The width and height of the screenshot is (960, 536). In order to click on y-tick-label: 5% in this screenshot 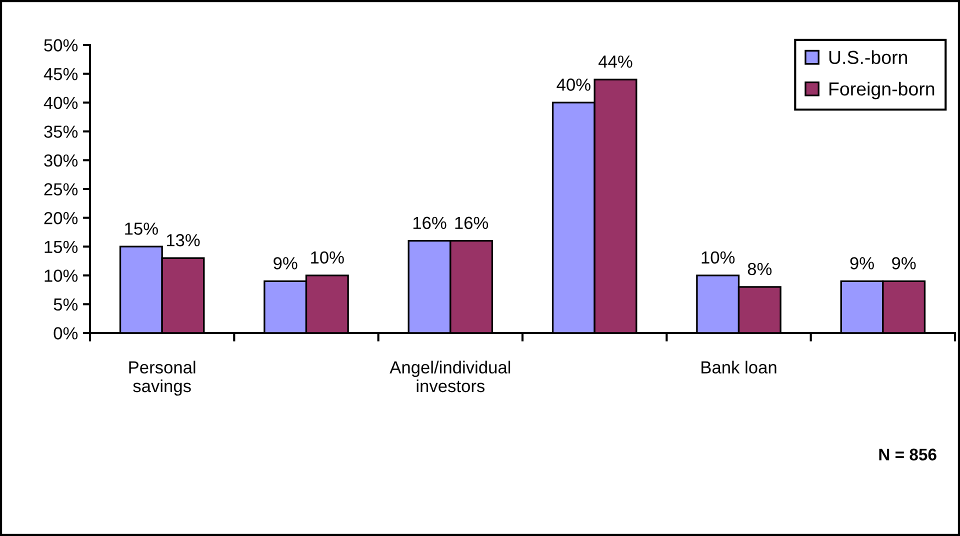, I will do `click(66, 304)`.